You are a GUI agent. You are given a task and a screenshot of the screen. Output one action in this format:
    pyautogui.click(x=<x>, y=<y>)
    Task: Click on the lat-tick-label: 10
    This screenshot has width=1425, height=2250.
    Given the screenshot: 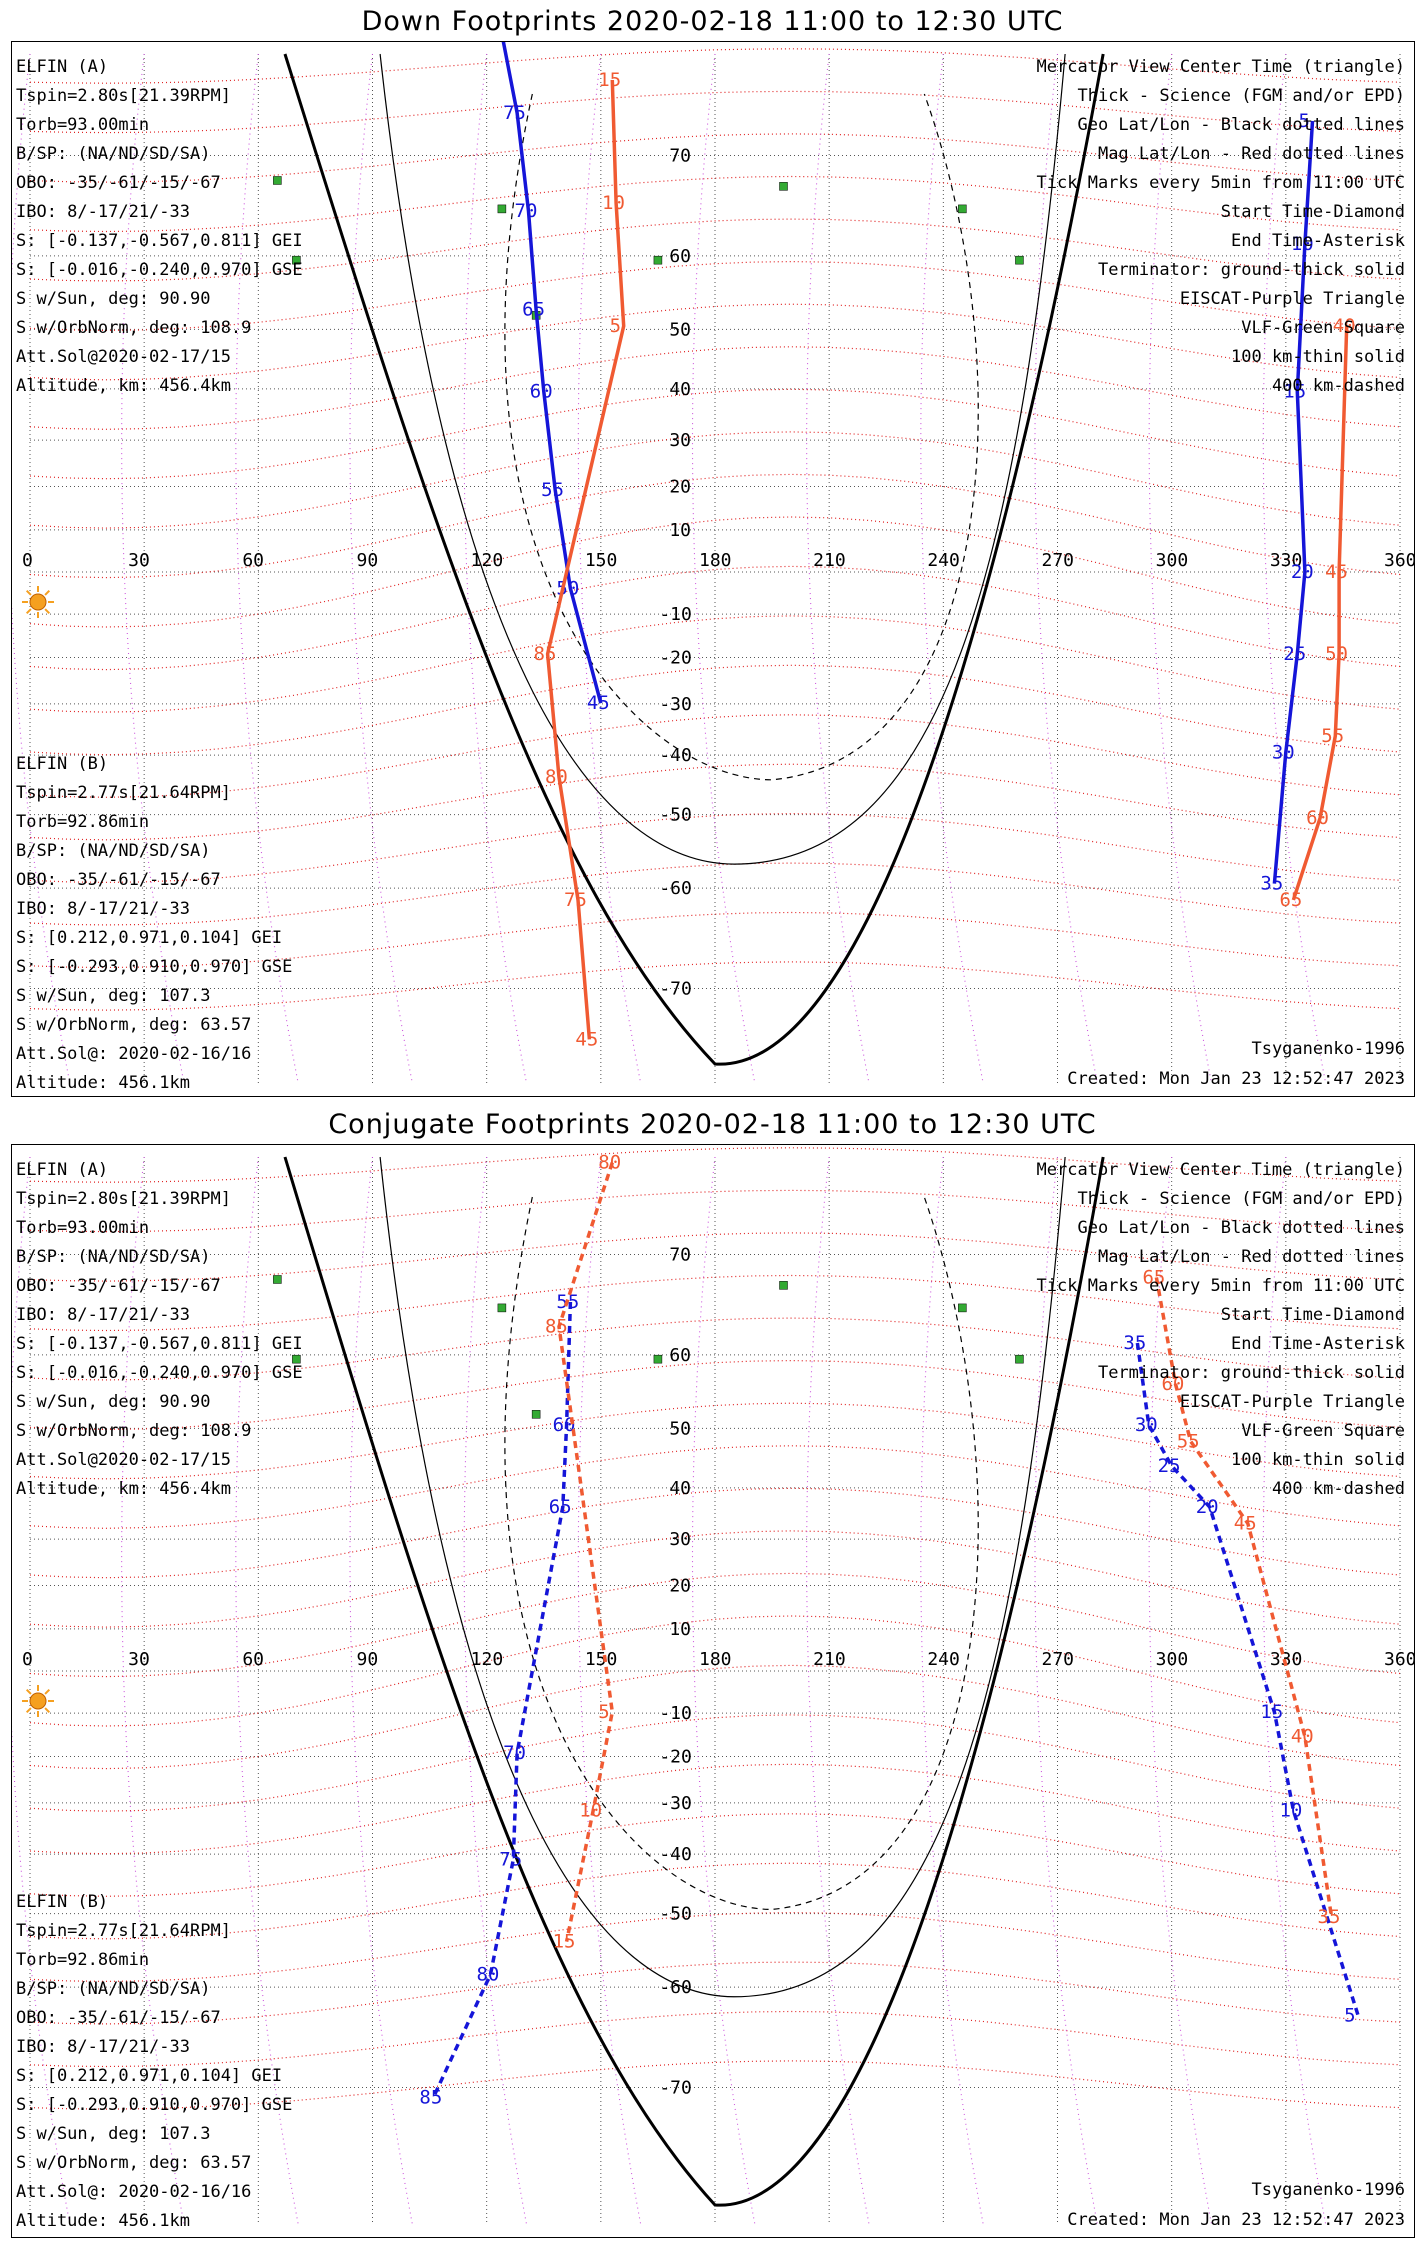 What is the action you would take?
    pyautogui.click(x=680, y=530)
    